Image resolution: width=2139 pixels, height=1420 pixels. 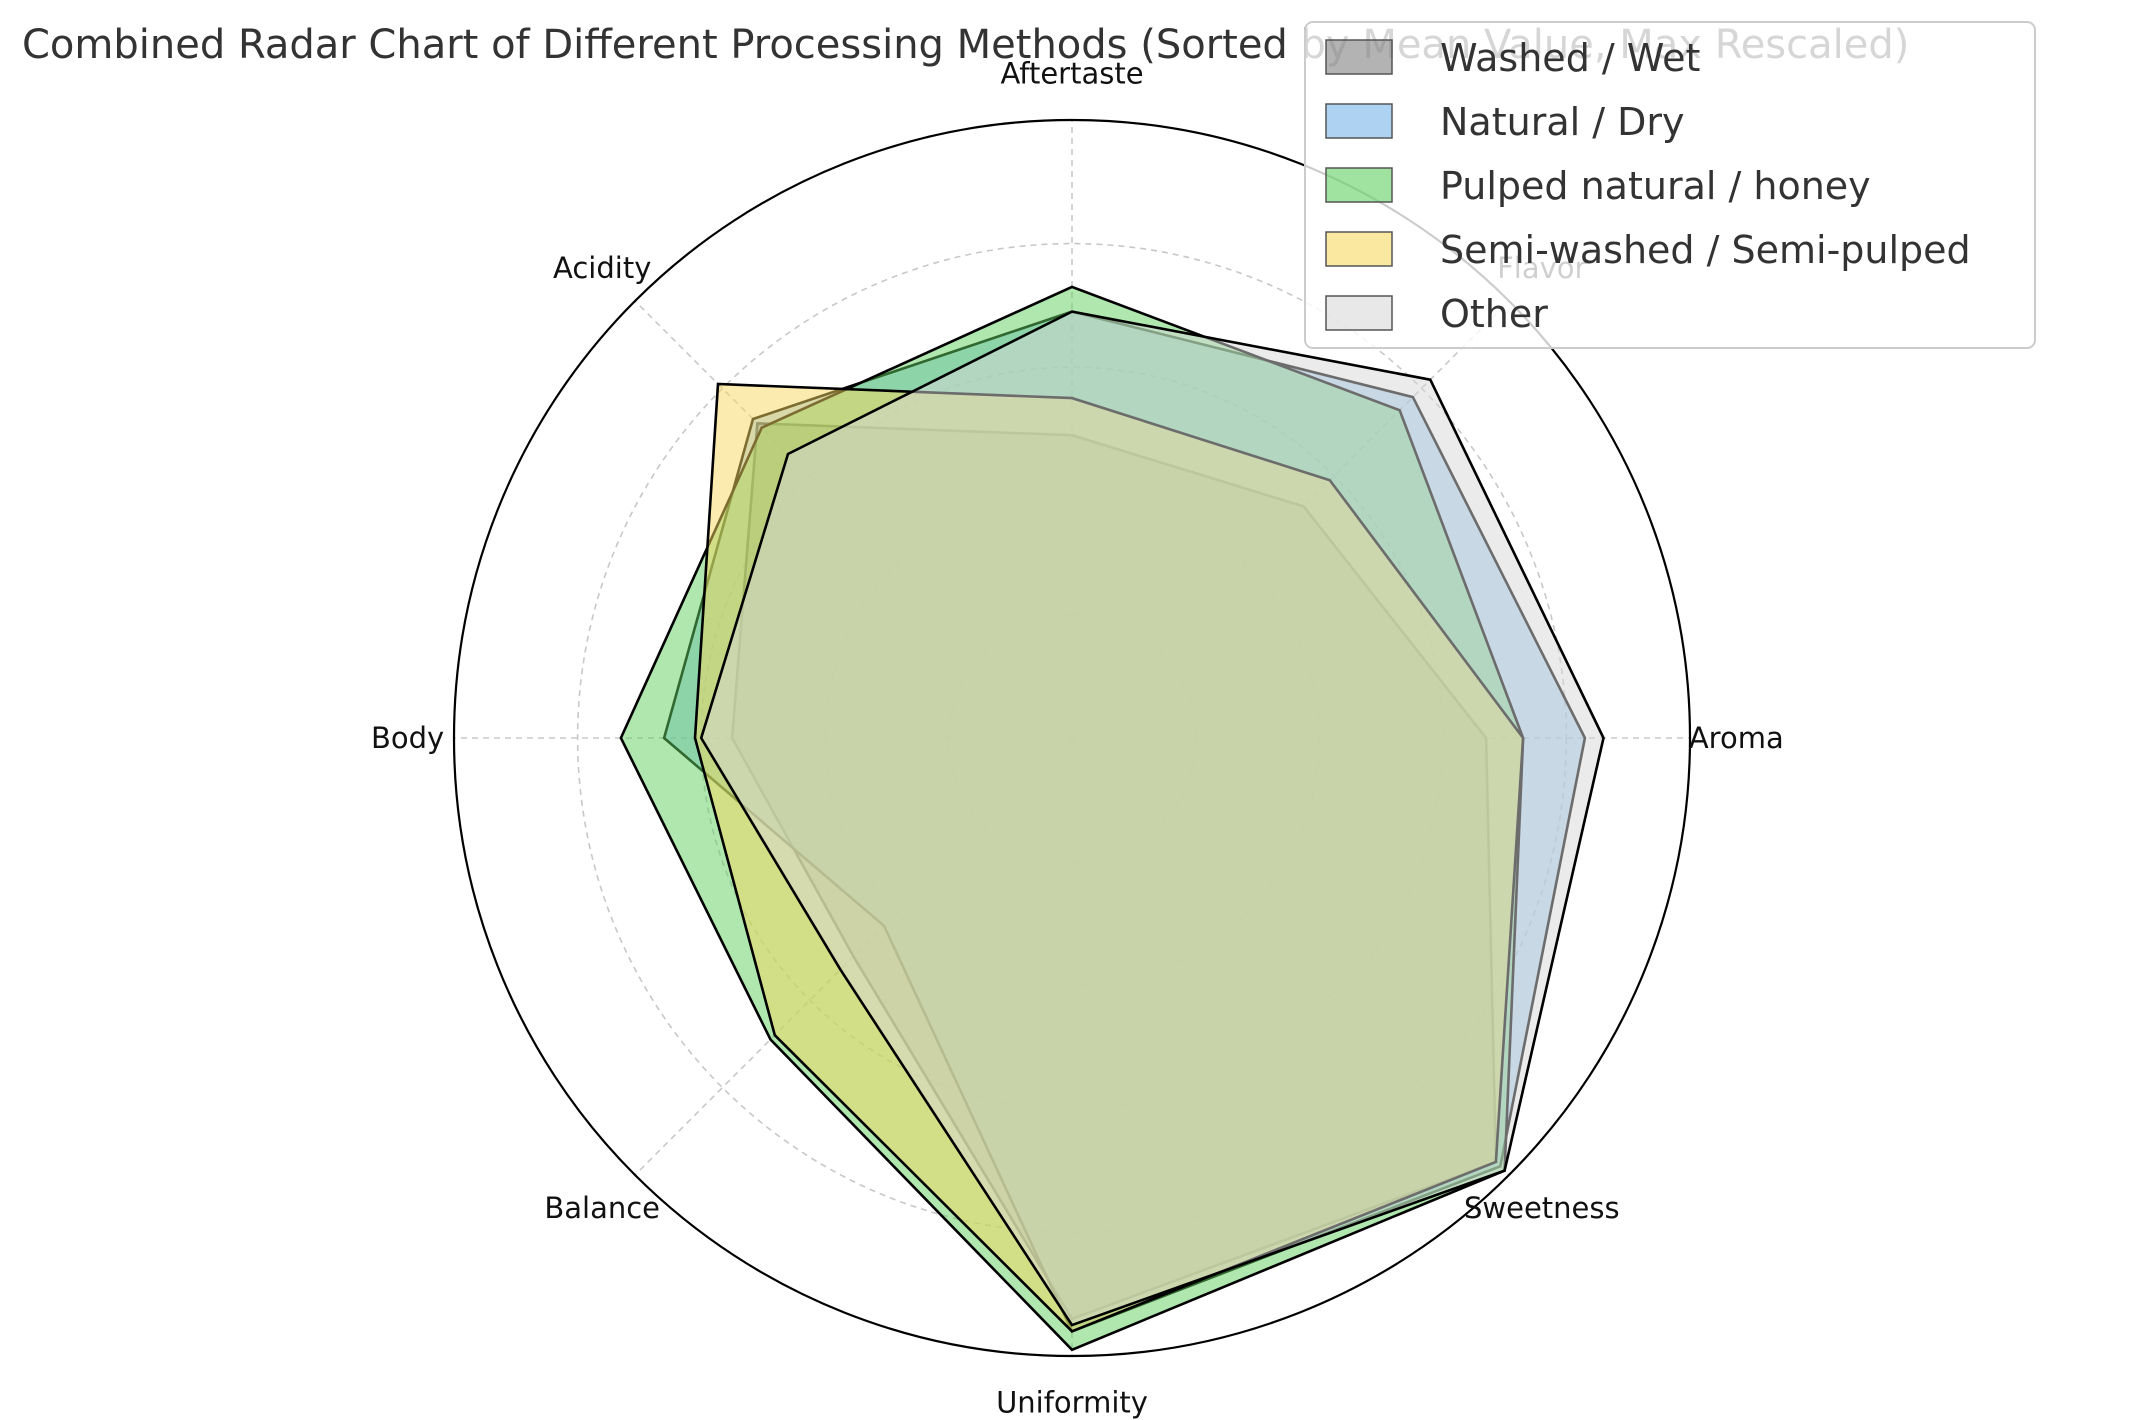 I want to click on legend-swatch-pulped-natural-honey, so click(x=1359, y=185).